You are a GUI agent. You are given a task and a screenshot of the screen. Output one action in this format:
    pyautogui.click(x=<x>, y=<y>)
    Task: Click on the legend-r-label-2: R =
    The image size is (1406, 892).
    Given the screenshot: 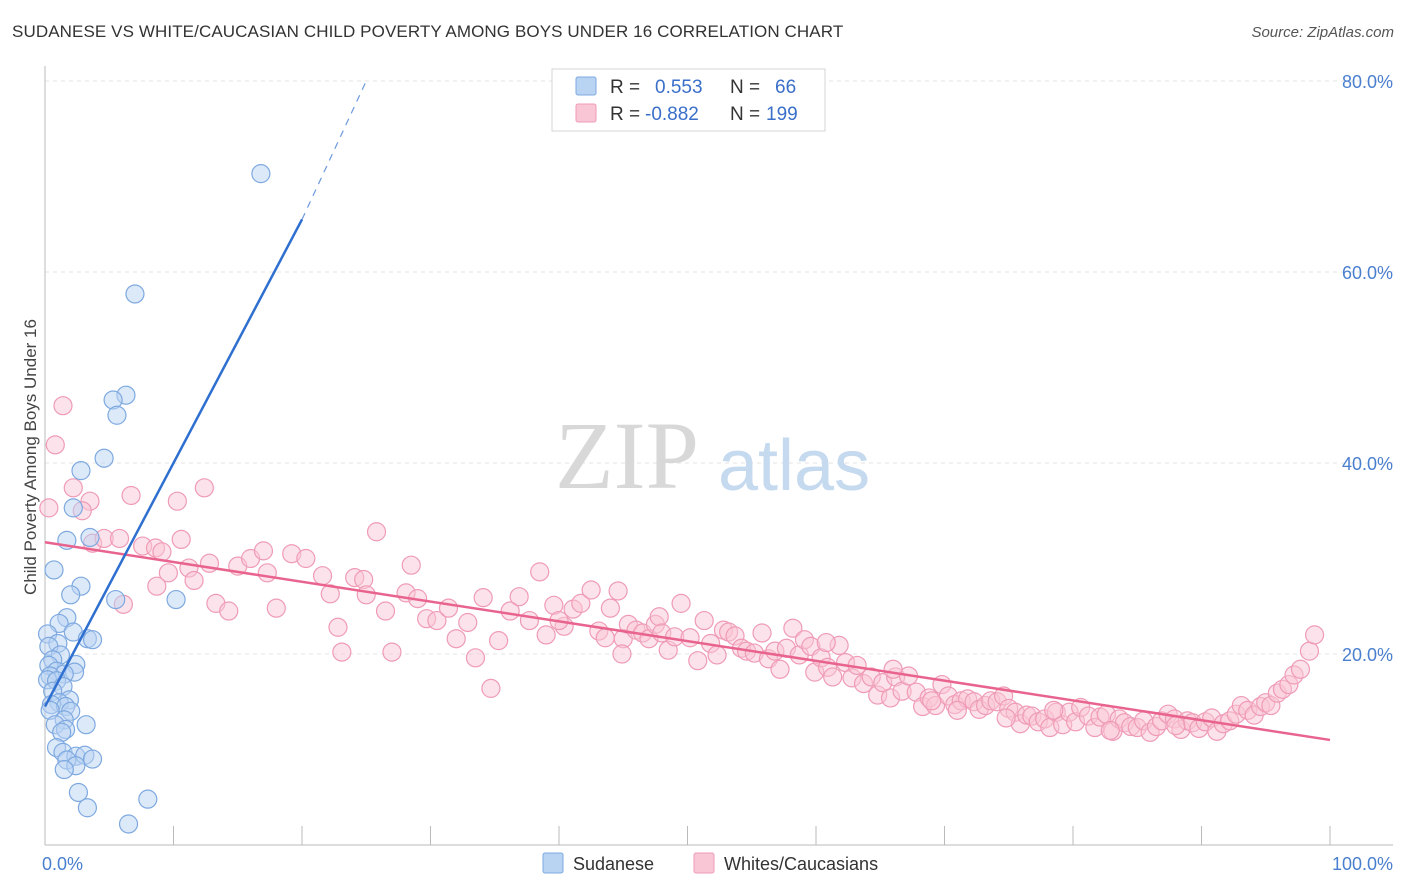 What is the action you would take?
    pyautogui.click(x=625, y=114)
    